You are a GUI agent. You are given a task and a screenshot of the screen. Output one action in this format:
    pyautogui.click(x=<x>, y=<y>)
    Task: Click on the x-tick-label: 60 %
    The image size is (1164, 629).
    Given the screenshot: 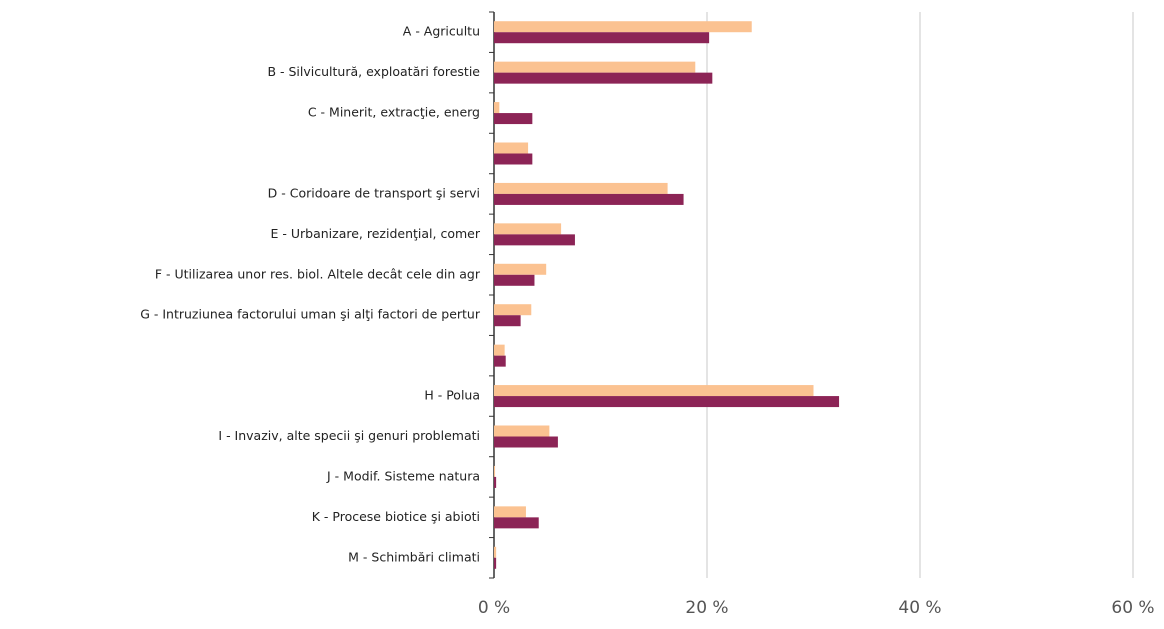 What is the action you would take?
    pyautogui.click(x=1132, y=608)
    